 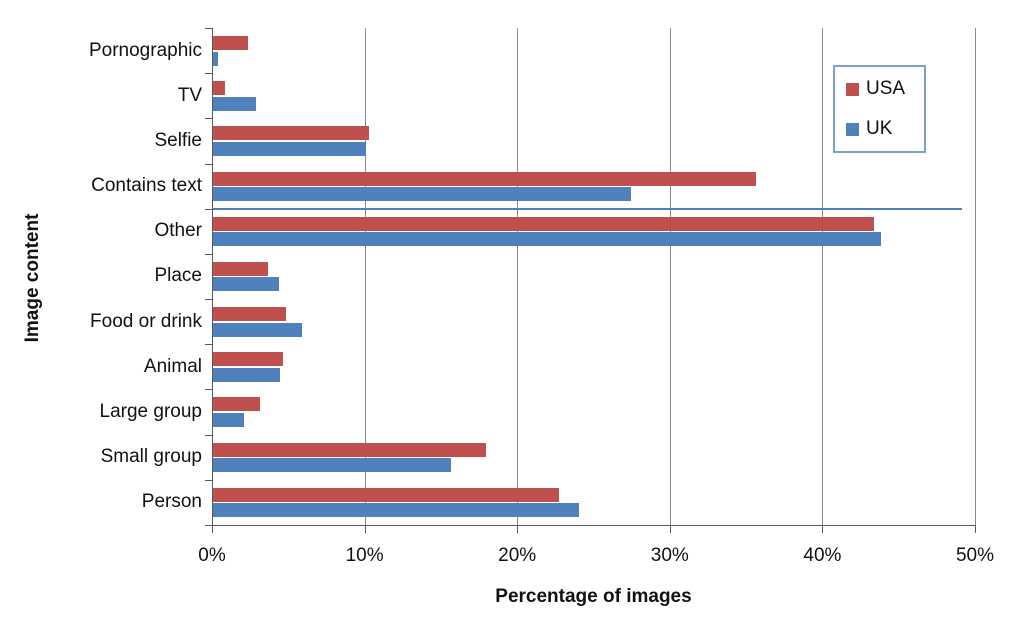 What do you see at coordinates (178, 231) in the screenshot?
I see `category-label-other: Other` at bounding box center [178, 231].